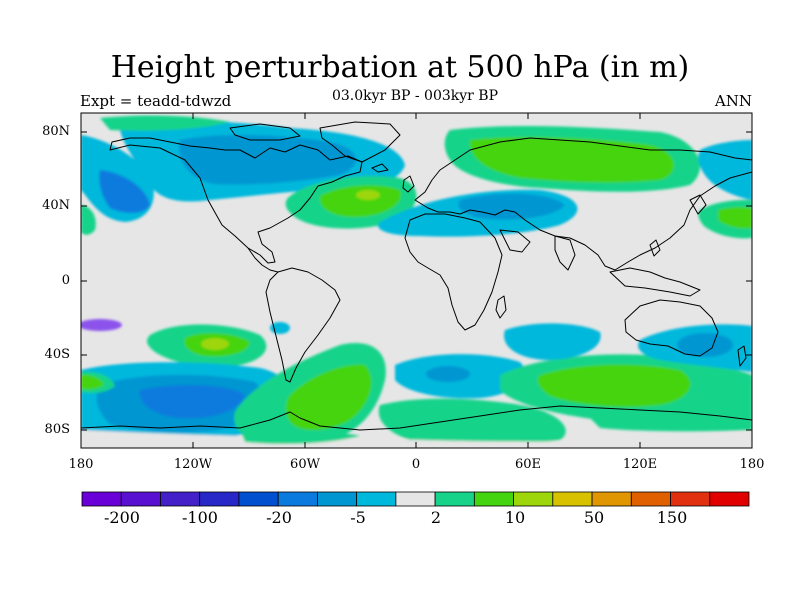 The width and height of the screenshot is (800, 600). I want to click on map-title: Height perturbation at 500 hPa (in m), so click(400, 67).